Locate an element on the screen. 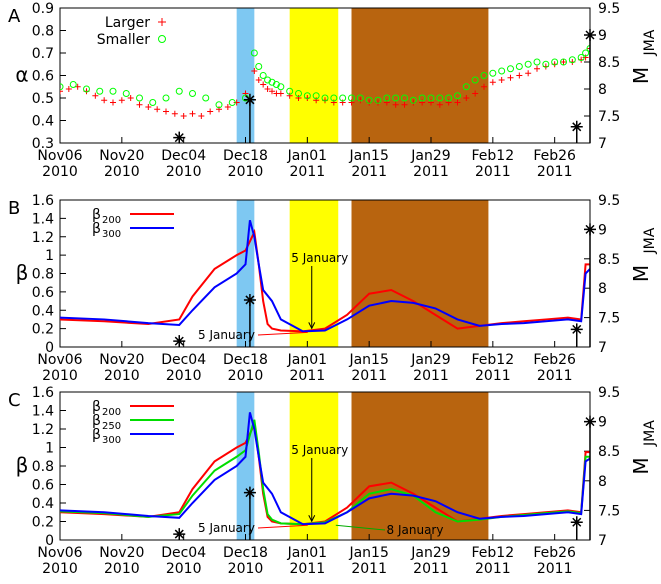 This screenshot has height=584, width=661. ytick-label: 0 is located at coordinates (49, 541).